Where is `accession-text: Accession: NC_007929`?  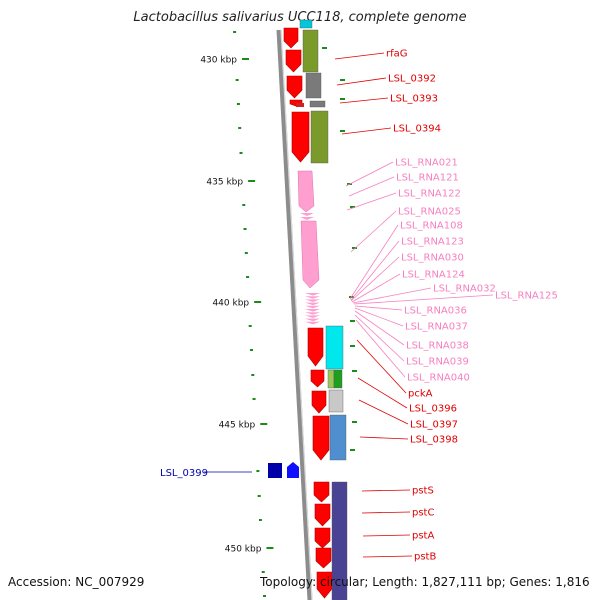
accession-text: Accession: NC_007929 is located at coordinates (76, 582).